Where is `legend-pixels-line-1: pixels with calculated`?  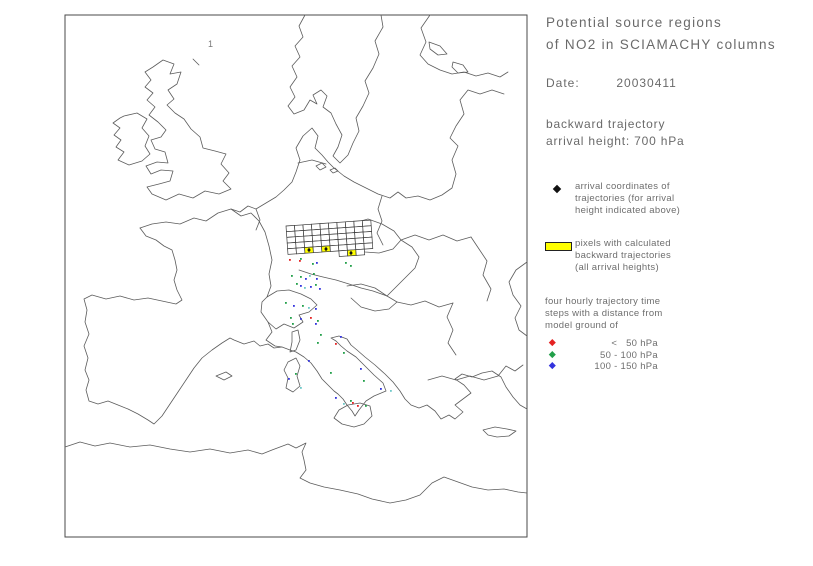 legend-pixels-line-1: pixels with calculated is located at coordinates (623, 243).